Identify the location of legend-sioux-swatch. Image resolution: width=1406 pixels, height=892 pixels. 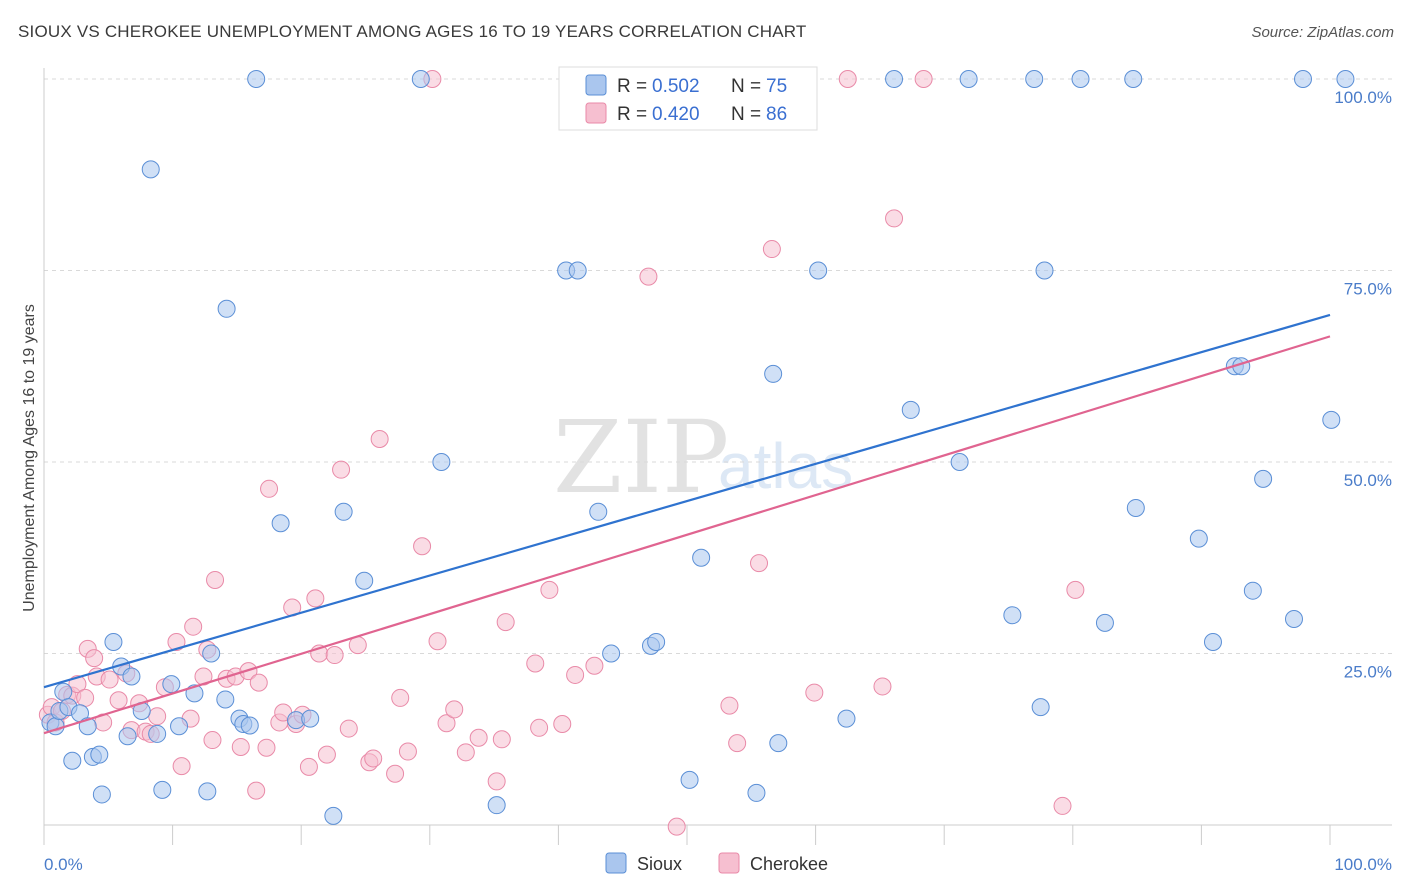
(596, 85).